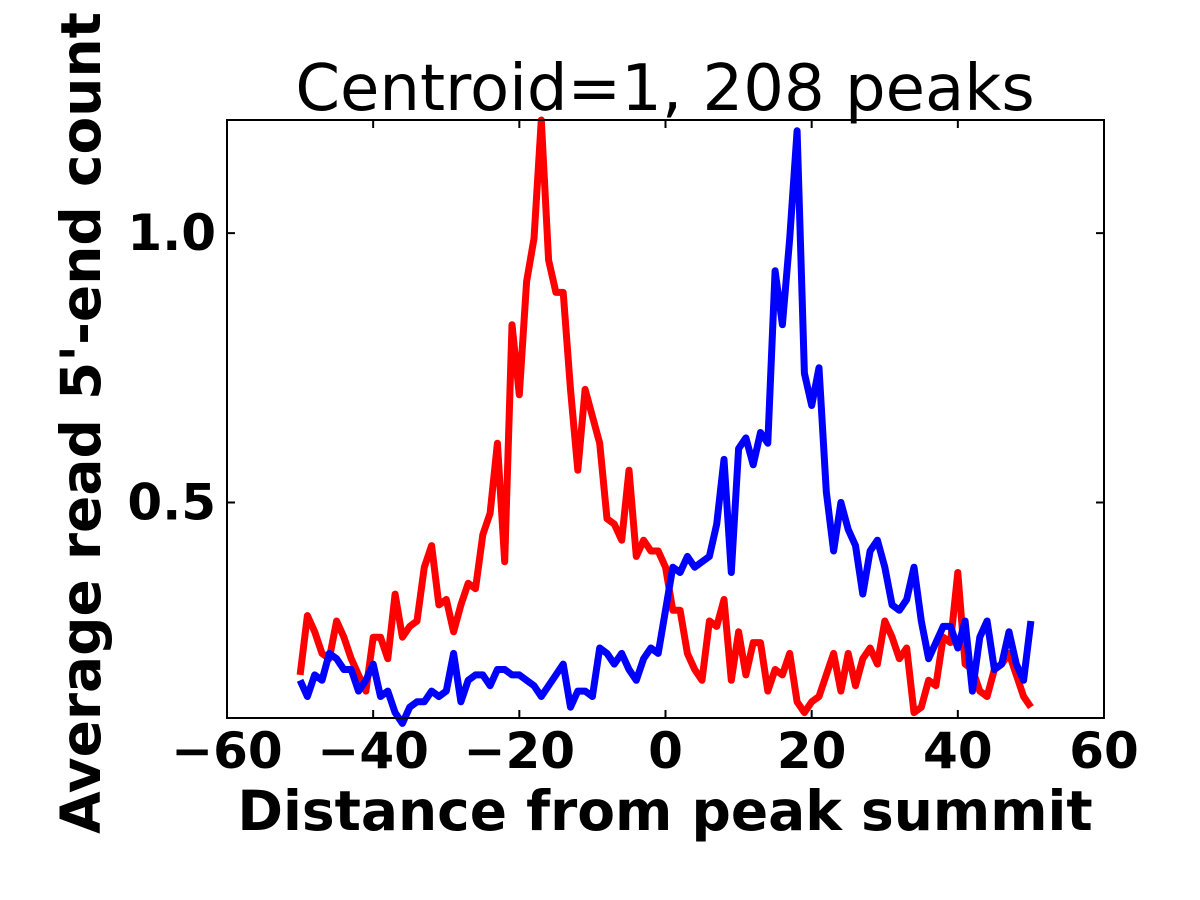  Describe the element at coordinates (958, 751) in the screenshot. I see `x-tick-label: 40` at that location.